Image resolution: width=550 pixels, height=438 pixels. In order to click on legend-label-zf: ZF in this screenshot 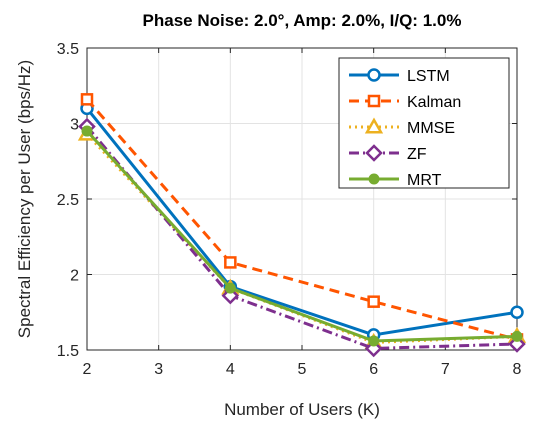, I will do `click(417, 154)`.